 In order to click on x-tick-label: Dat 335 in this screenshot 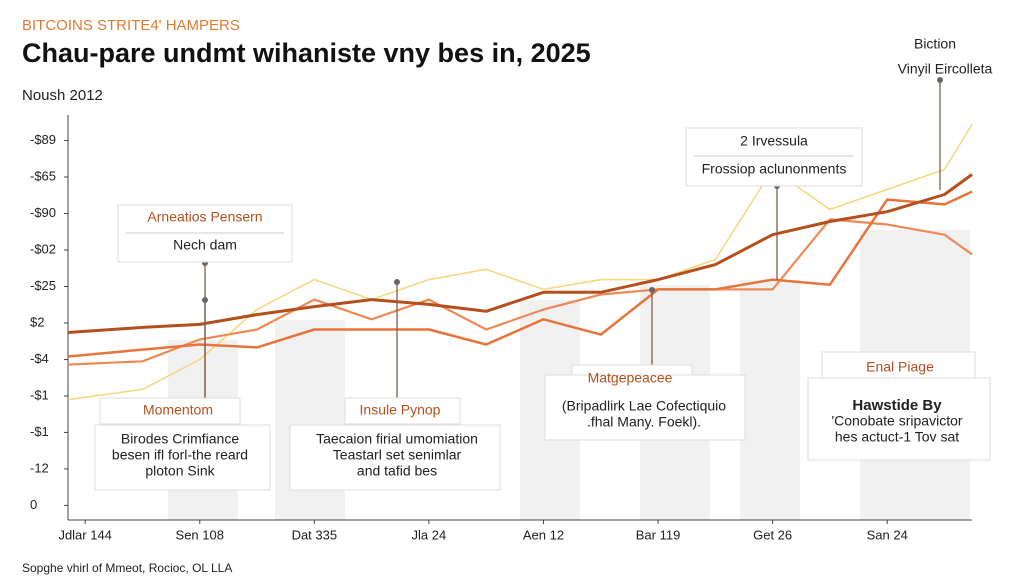, I will do `click(315, 534)`.